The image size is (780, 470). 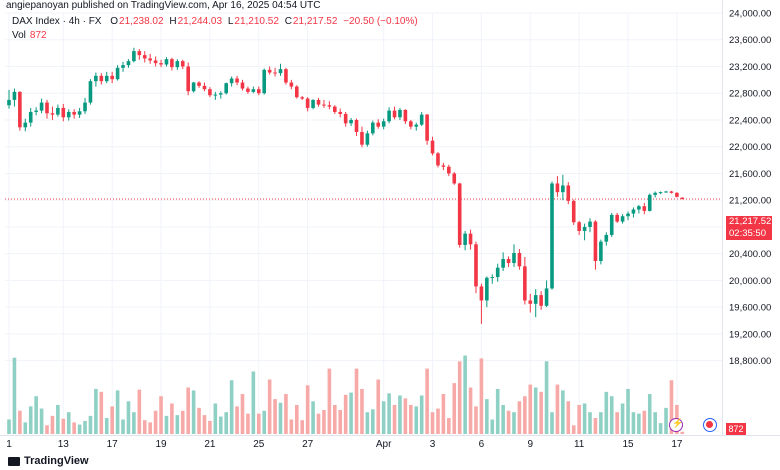 I want to click on close-value: 21,217.52, so click(x=315, y=21).